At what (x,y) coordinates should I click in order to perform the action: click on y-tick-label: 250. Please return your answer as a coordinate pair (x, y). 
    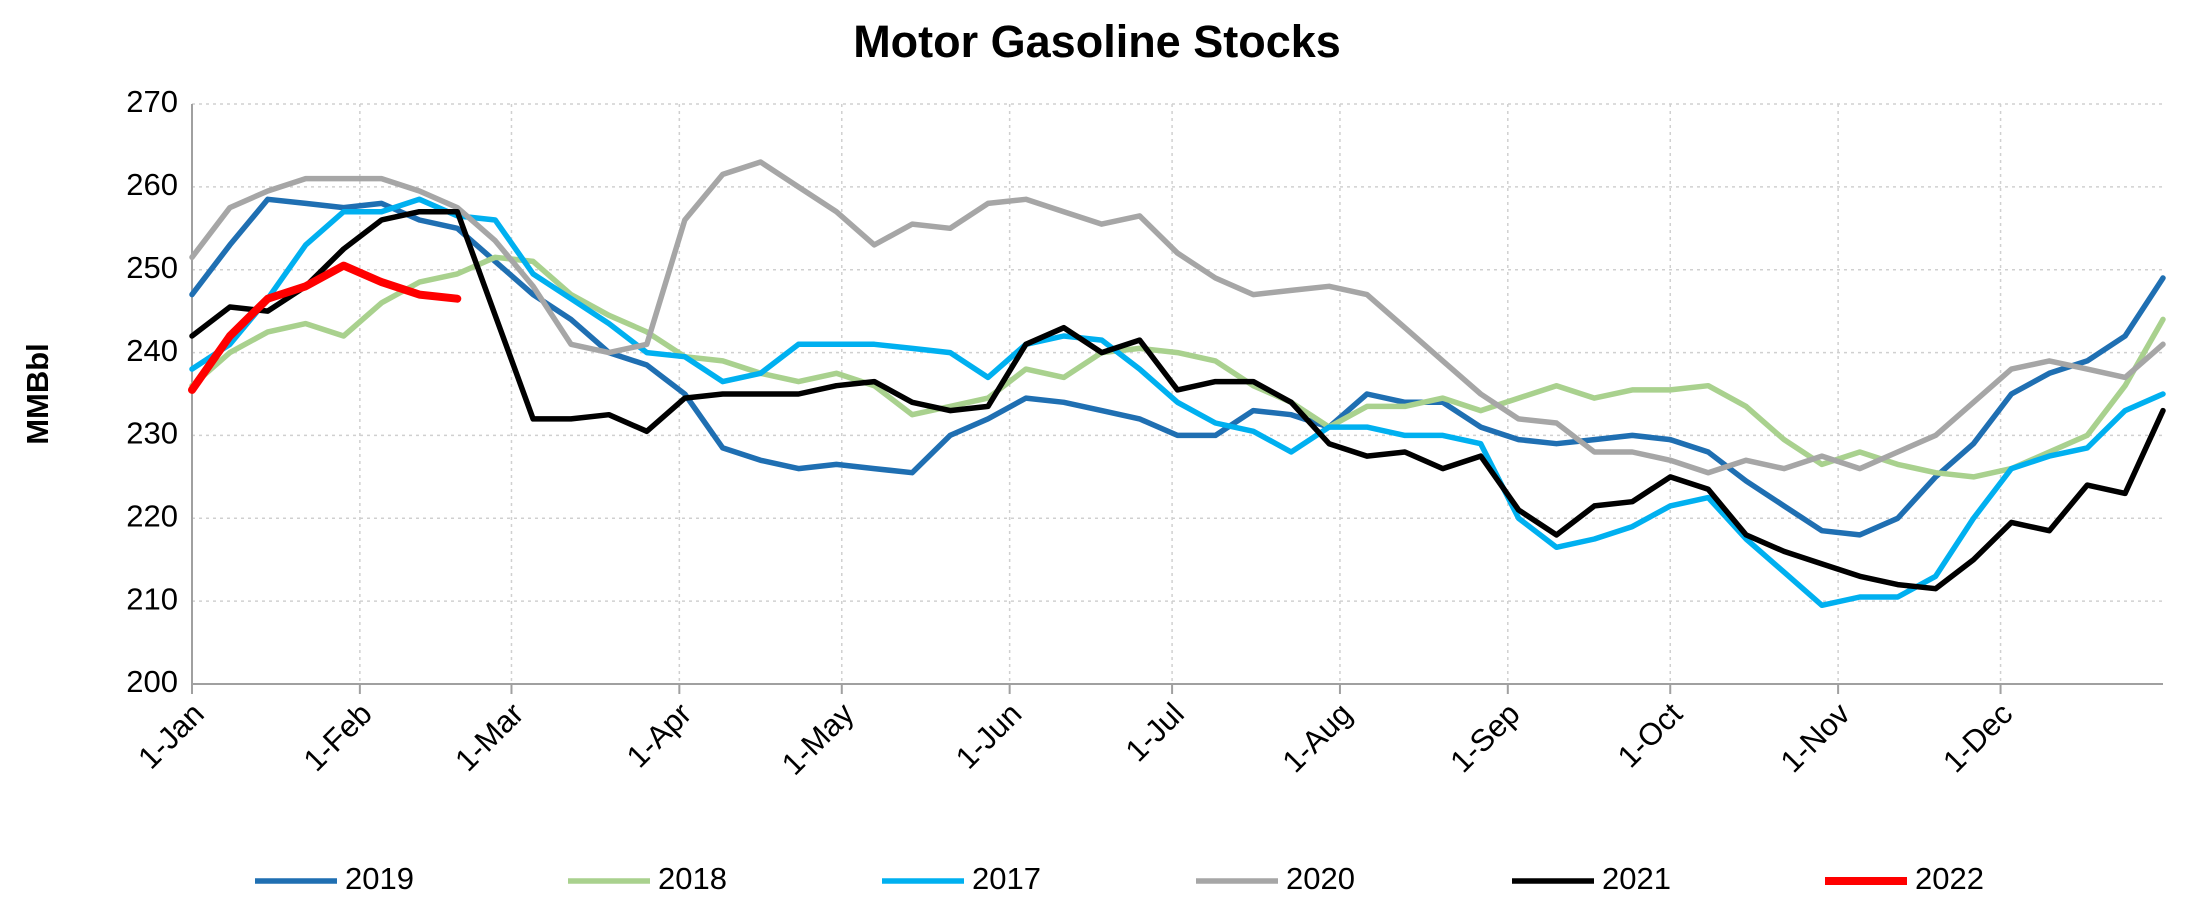
    Looking at the image, I should click on (152, 267).